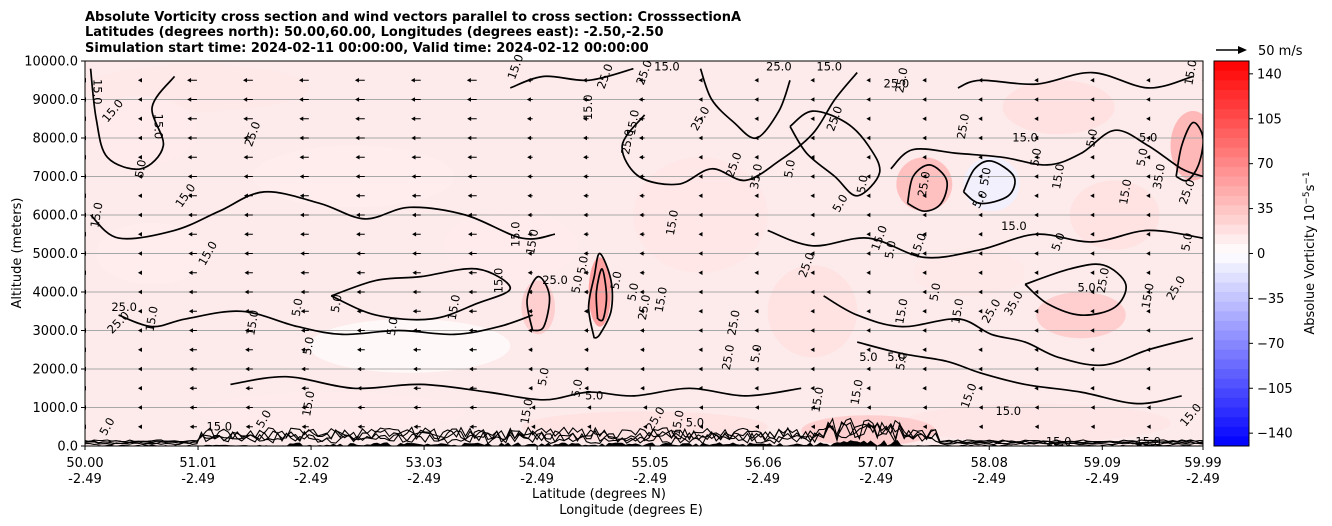 The image size is (1332, 526). I want to click on y-tick-label: 2000.0, so click(56, 370).